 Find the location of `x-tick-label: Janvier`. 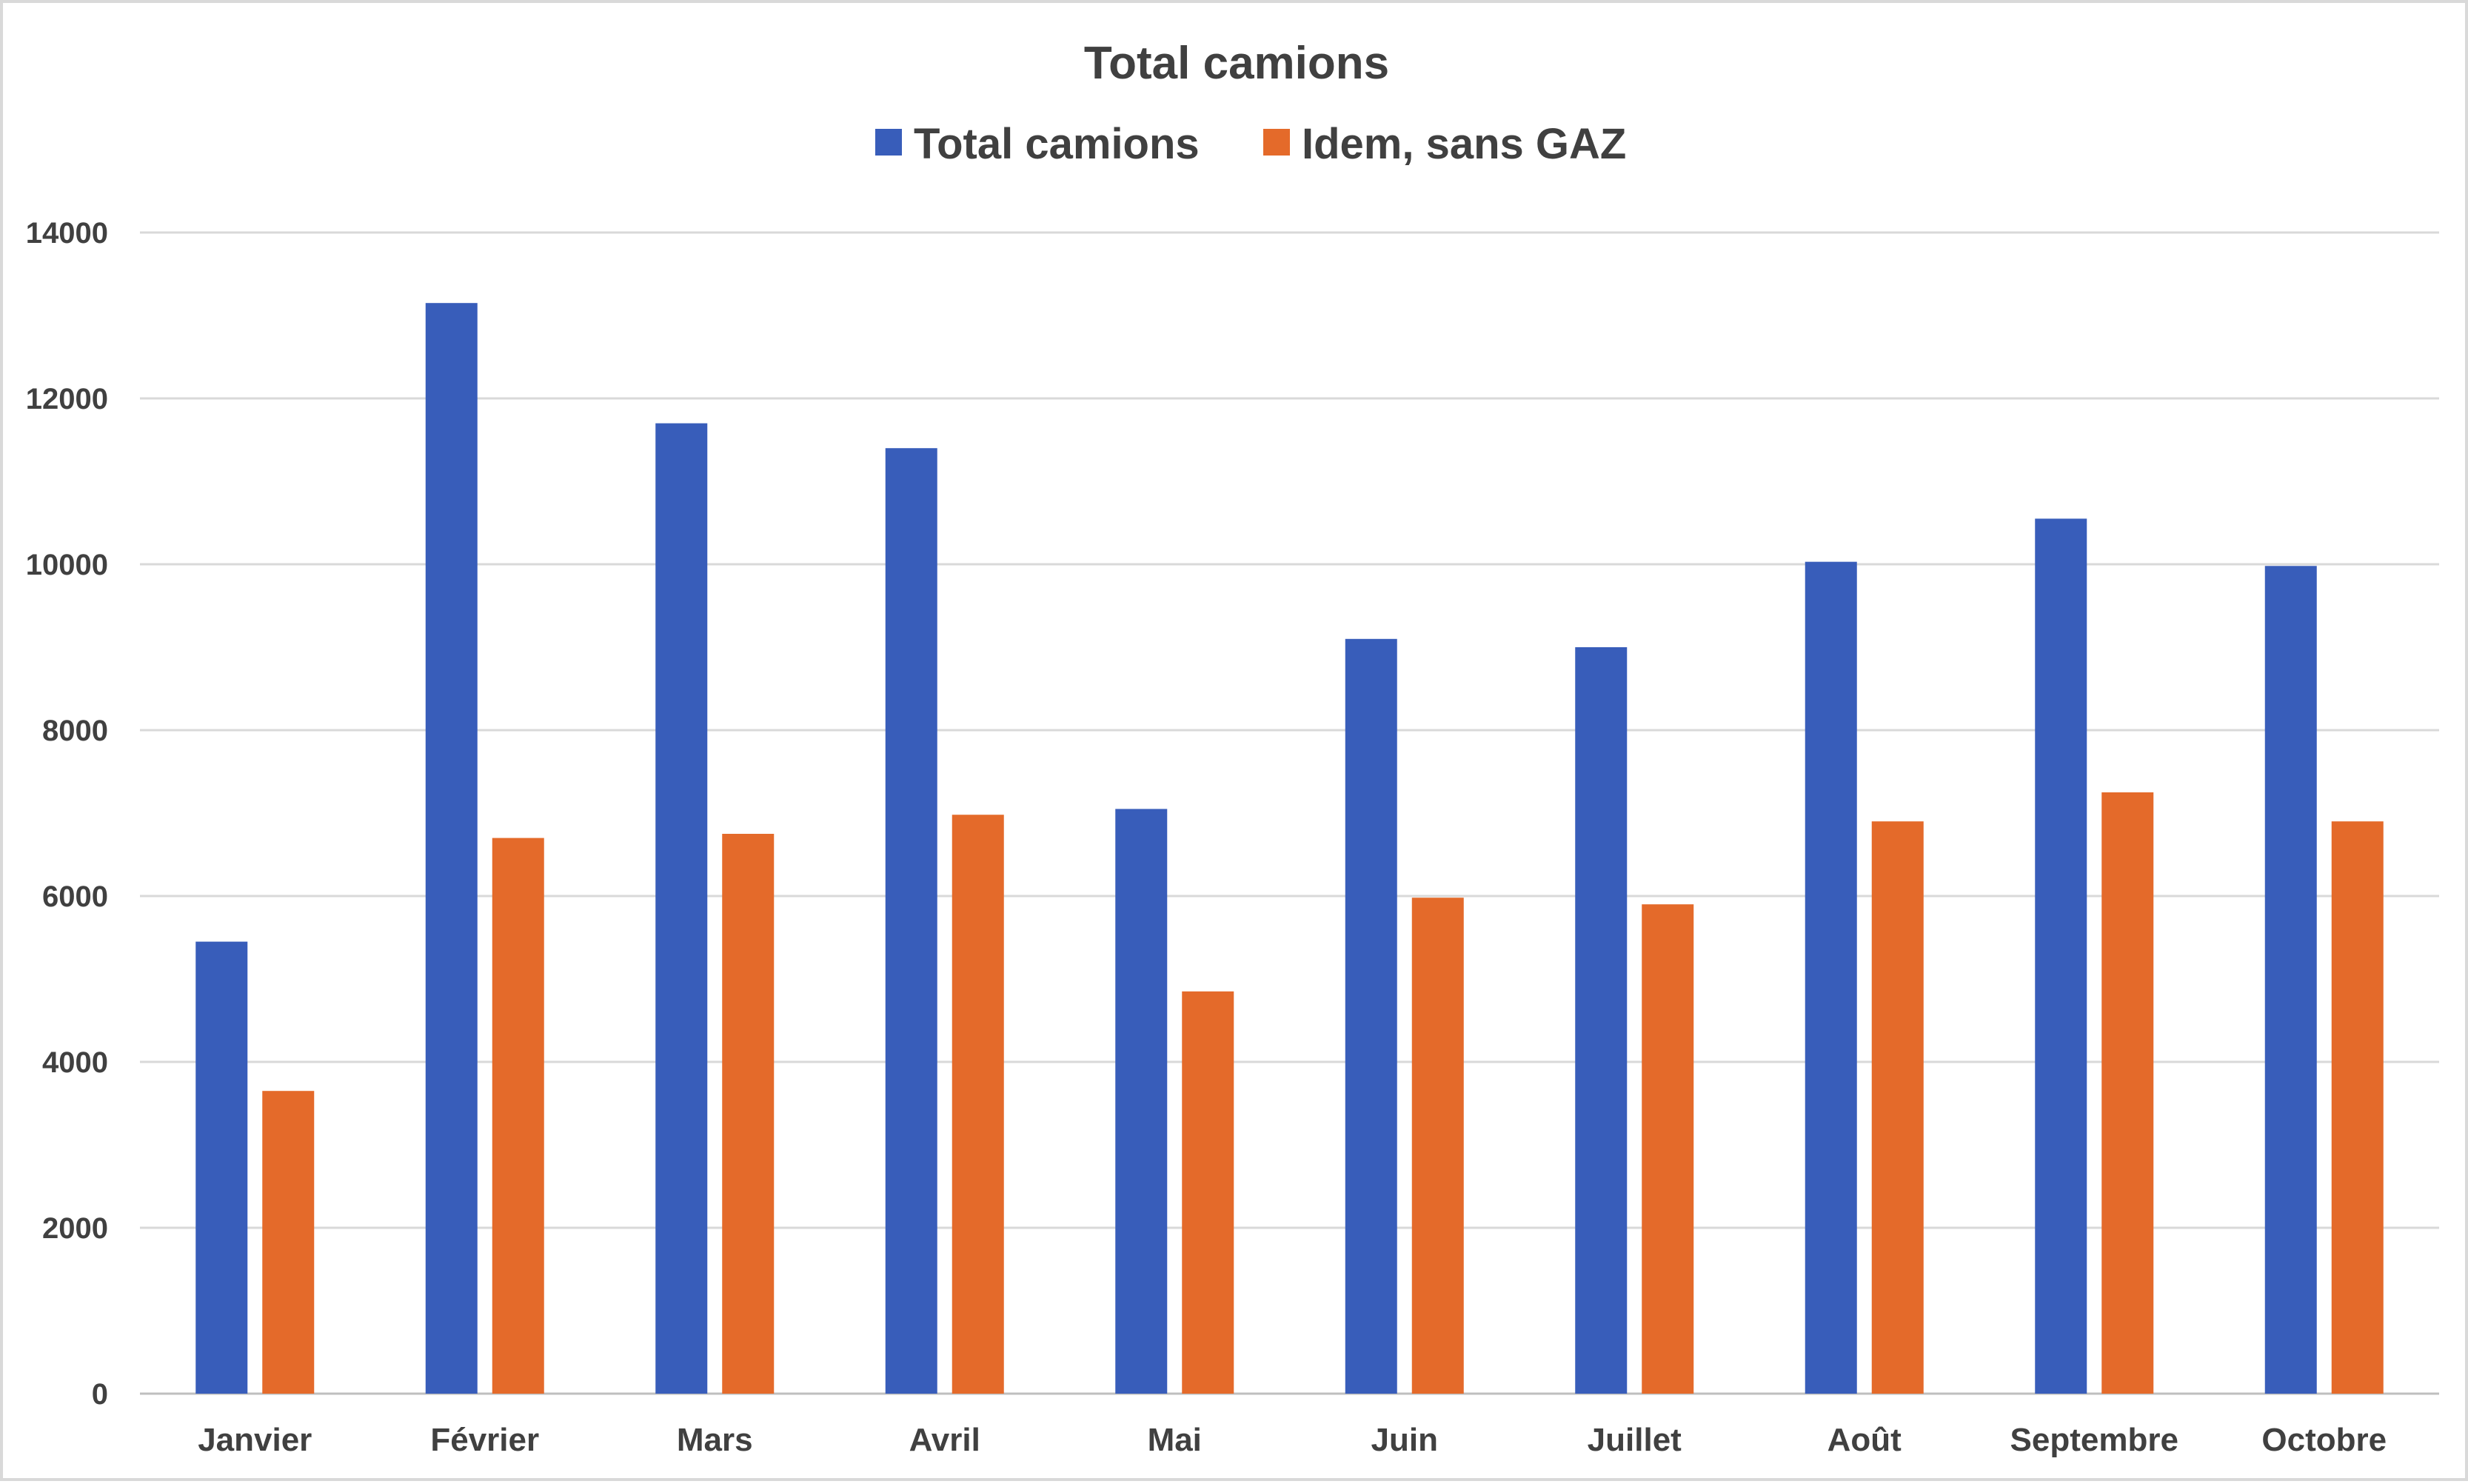

x-tick-label: Janvier is located at coordinates (255, 1440).